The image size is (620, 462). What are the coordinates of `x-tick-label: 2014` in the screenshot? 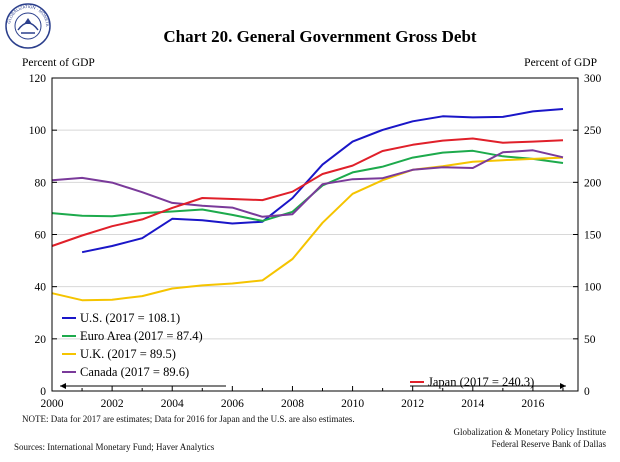 It's located at (472, 404).